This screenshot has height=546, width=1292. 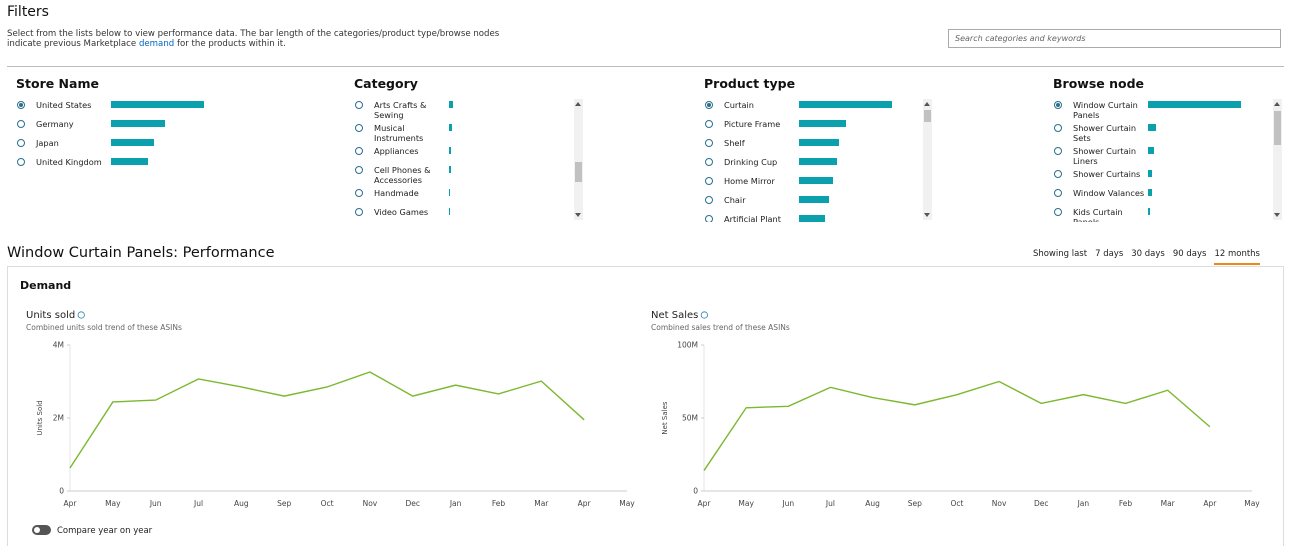 I want to click on list-item: Cell Phones & Accessories, so click(x=463, y=173).